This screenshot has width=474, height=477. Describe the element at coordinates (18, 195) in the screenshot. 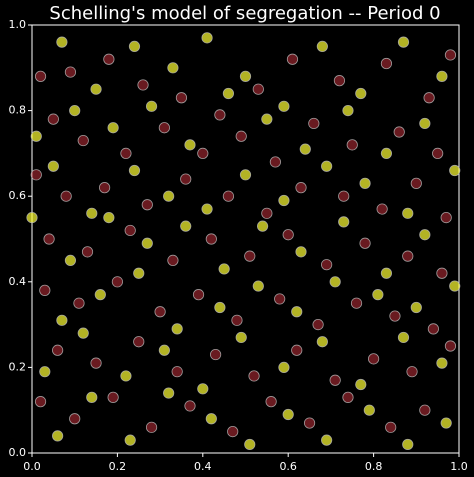

I see `y-tick-label: 0.6` at that location.